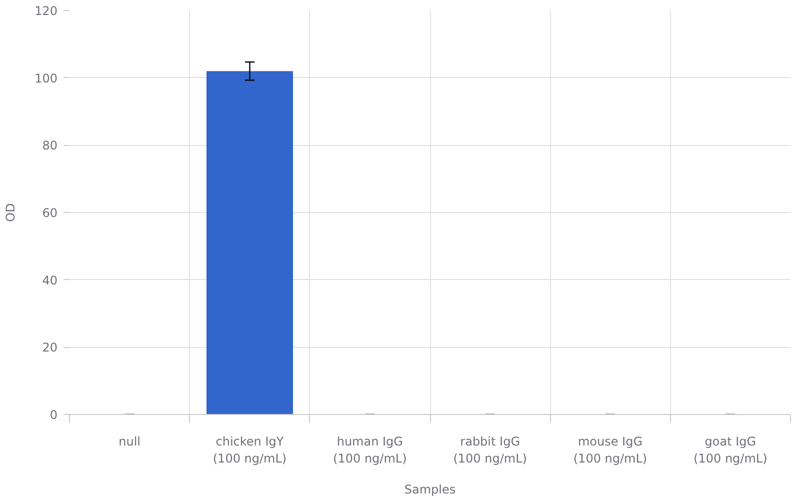  Describe the element at coordinates (430, 489) in the screenshot. I see `x-axis-title: Samples` at that location.